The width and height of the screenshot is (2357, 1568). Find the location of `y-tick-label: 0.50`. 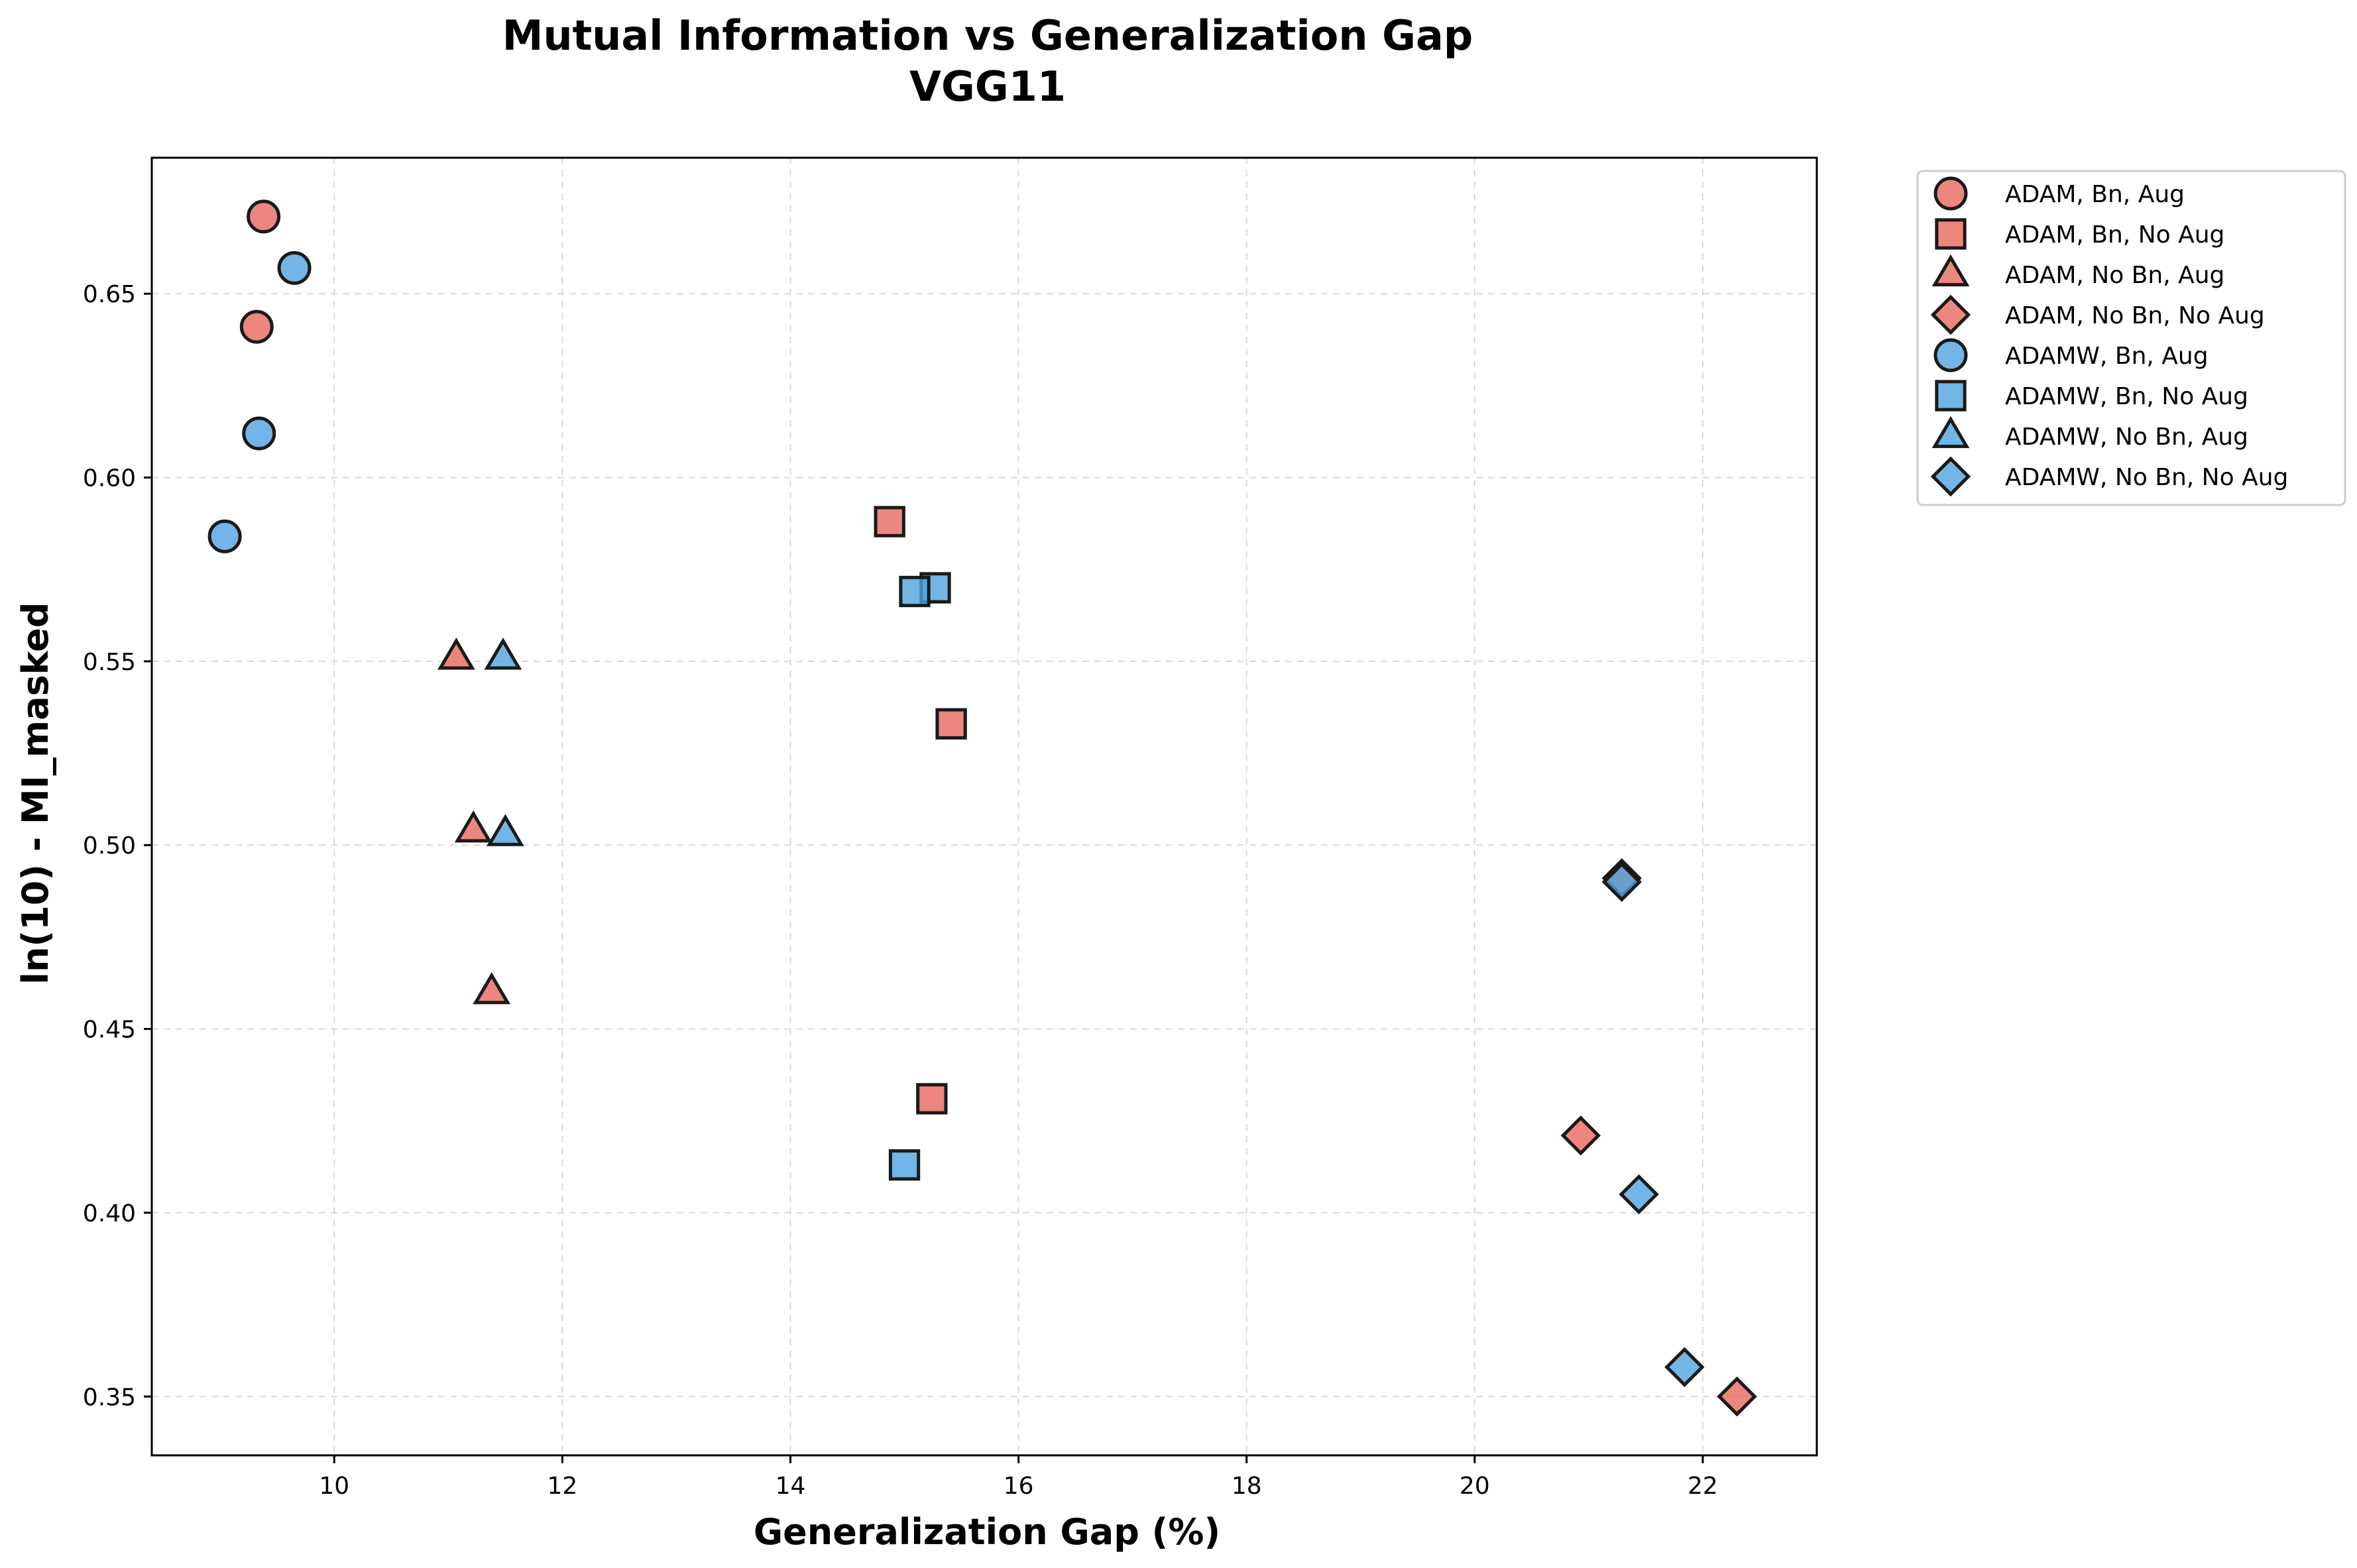

y-tick-label: 0.50 is located at coordinates (109, 846).